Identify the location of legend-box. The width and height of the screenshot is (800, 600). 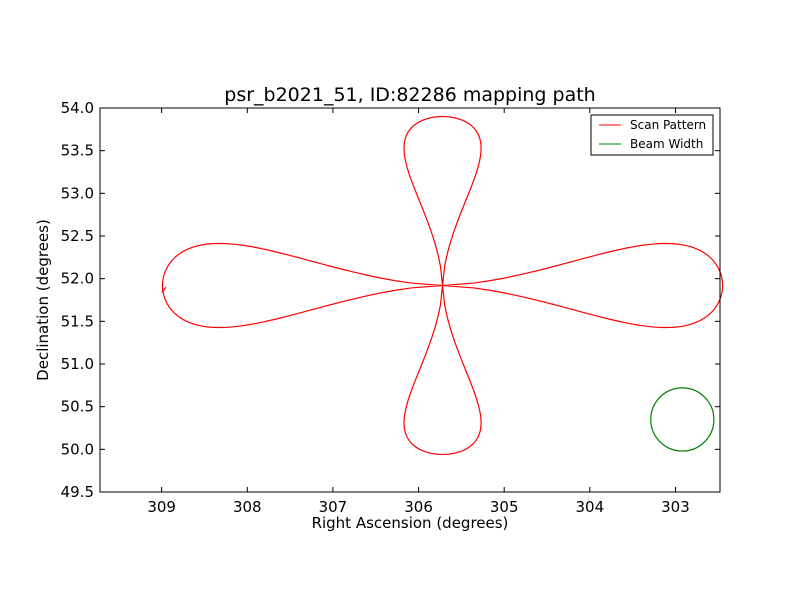
(652, 135).